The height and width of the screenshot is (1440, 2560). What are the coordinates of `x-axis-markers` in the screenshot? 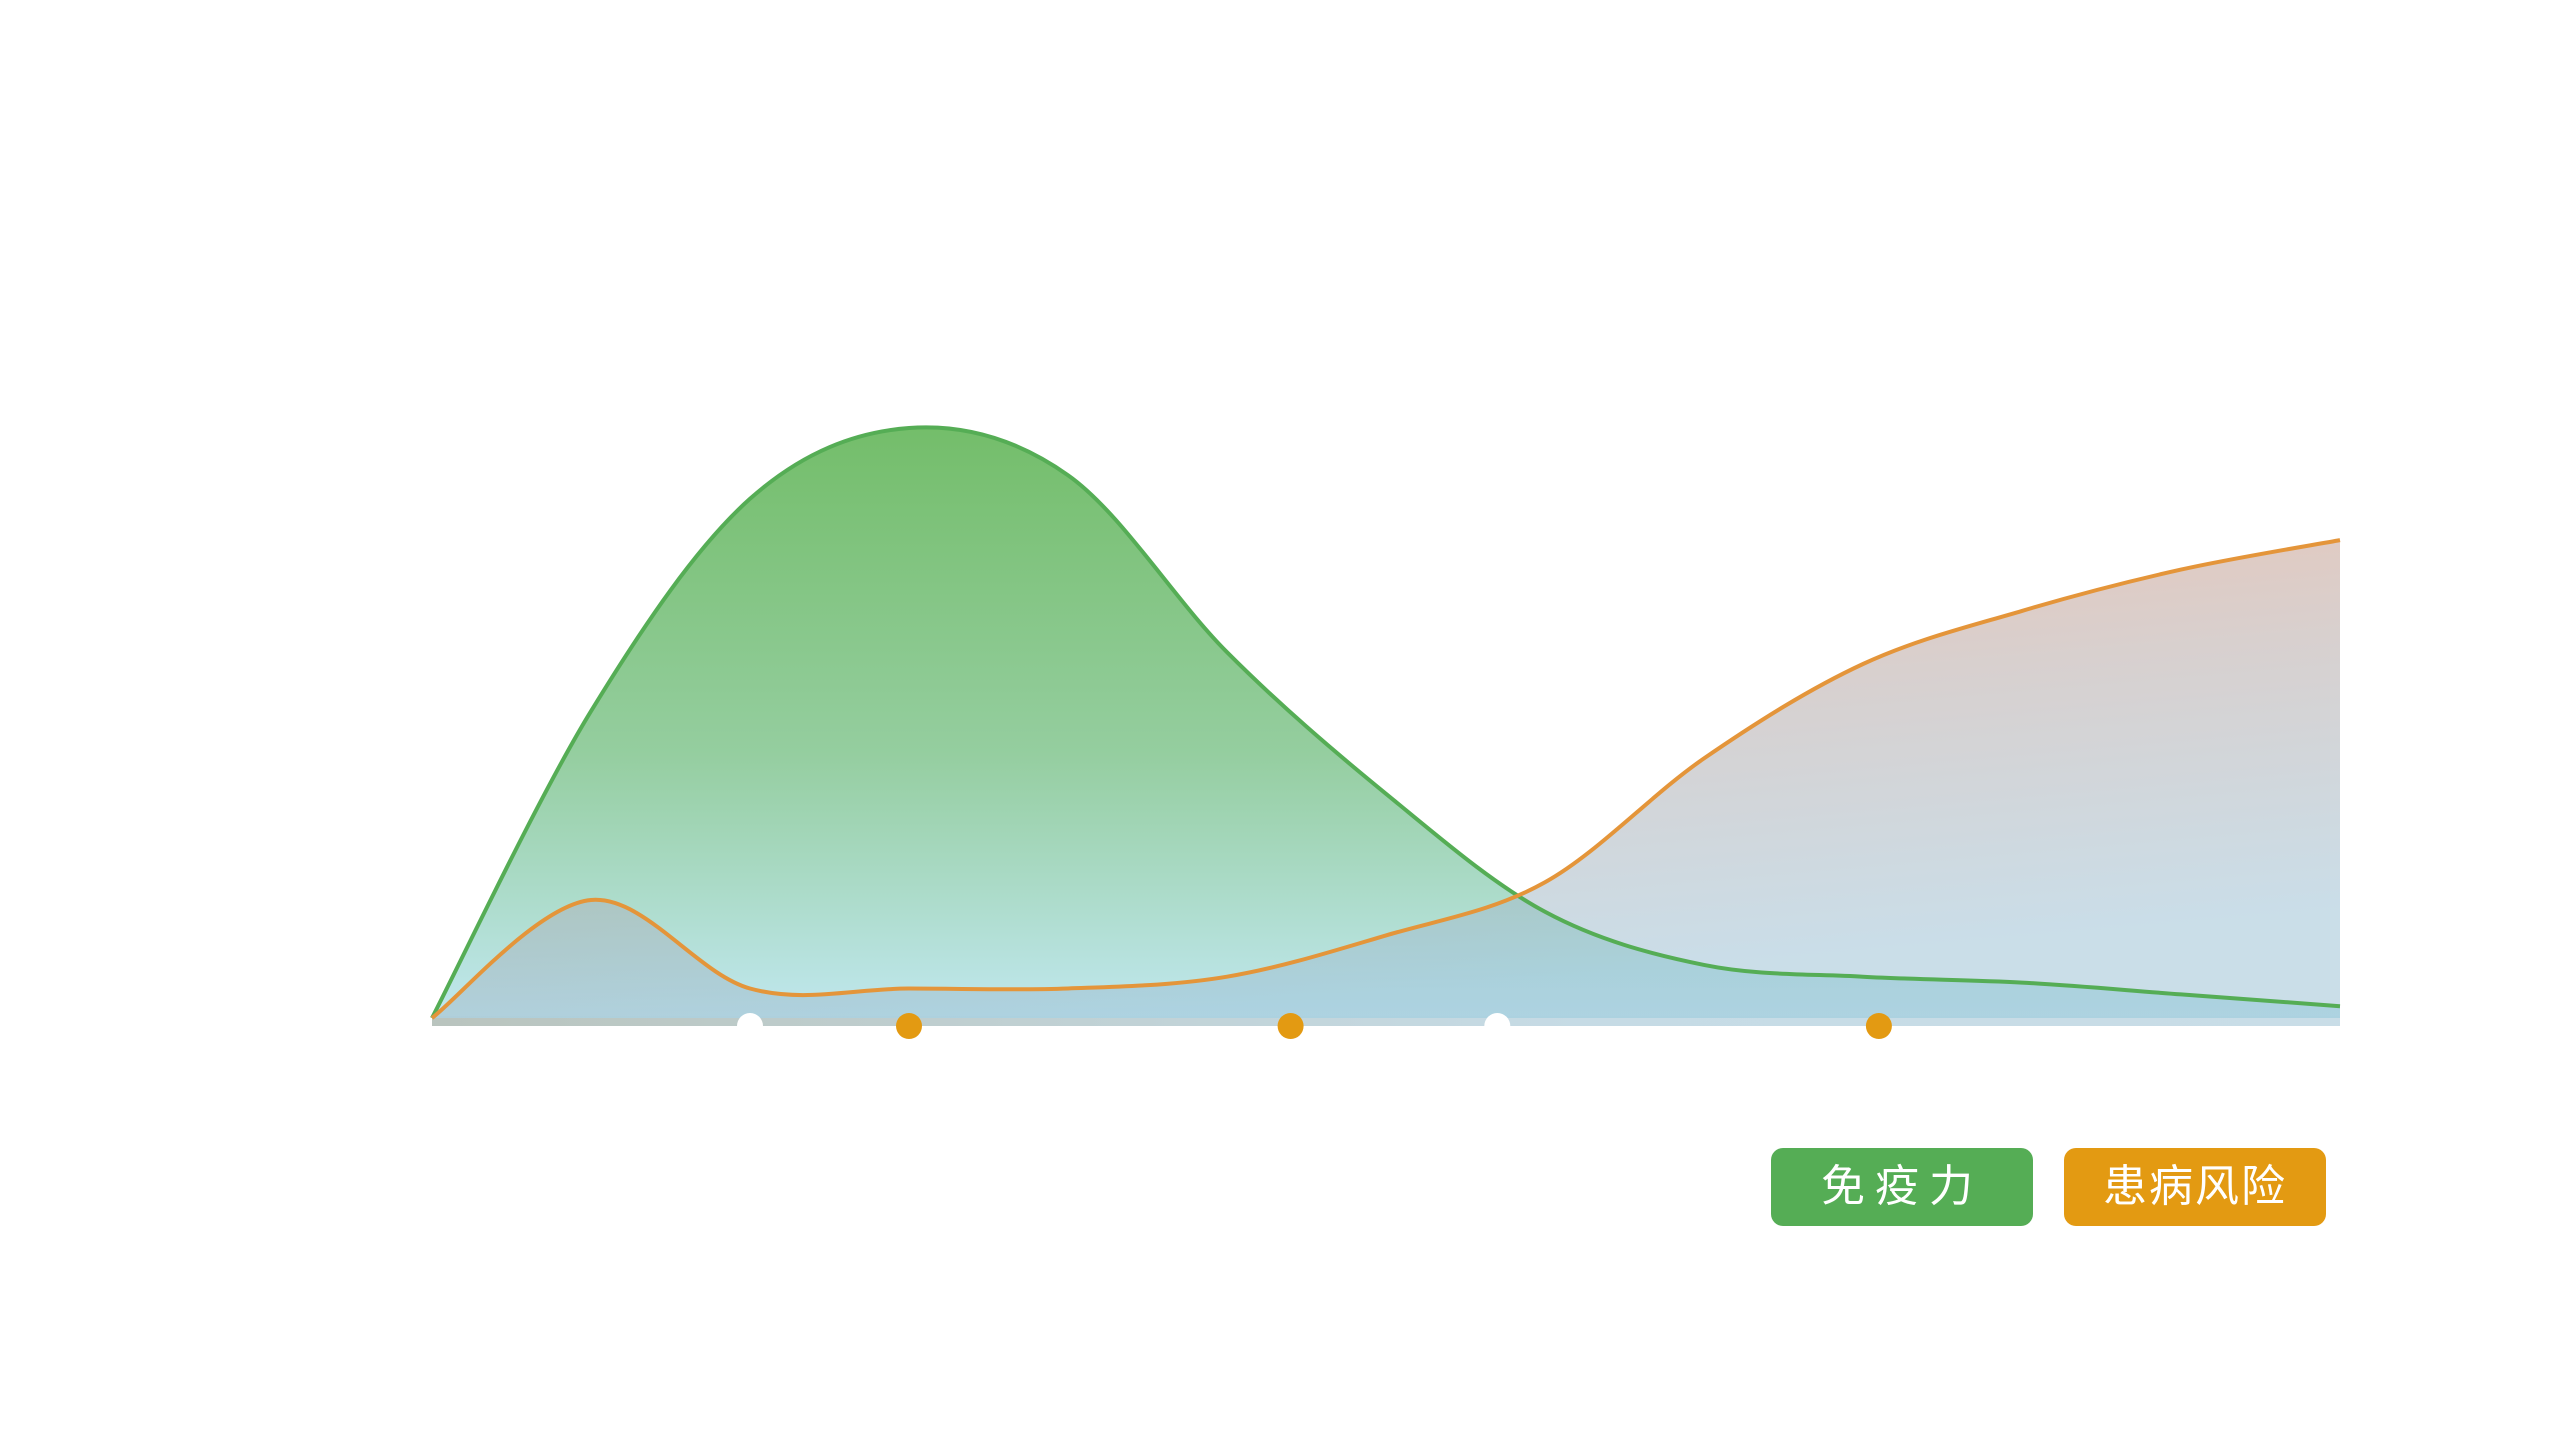 It's located at (1314, 1026).